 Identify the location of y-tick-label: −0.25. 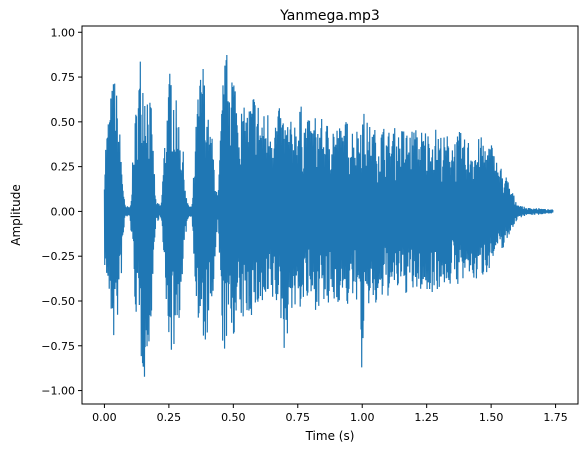
(58, 256).